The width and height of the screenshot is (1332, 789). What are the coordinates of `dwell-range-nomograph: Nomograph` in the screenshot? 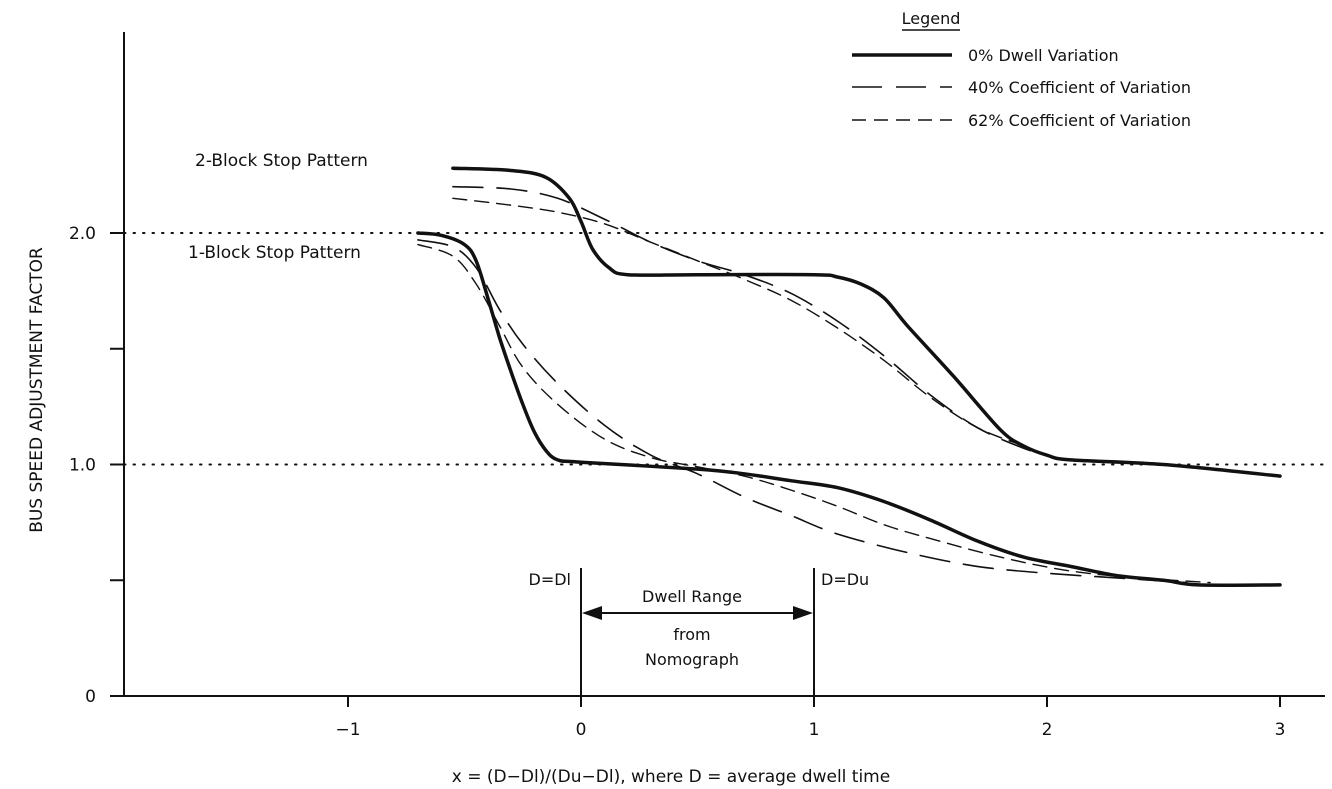 It's located at (692, 659).